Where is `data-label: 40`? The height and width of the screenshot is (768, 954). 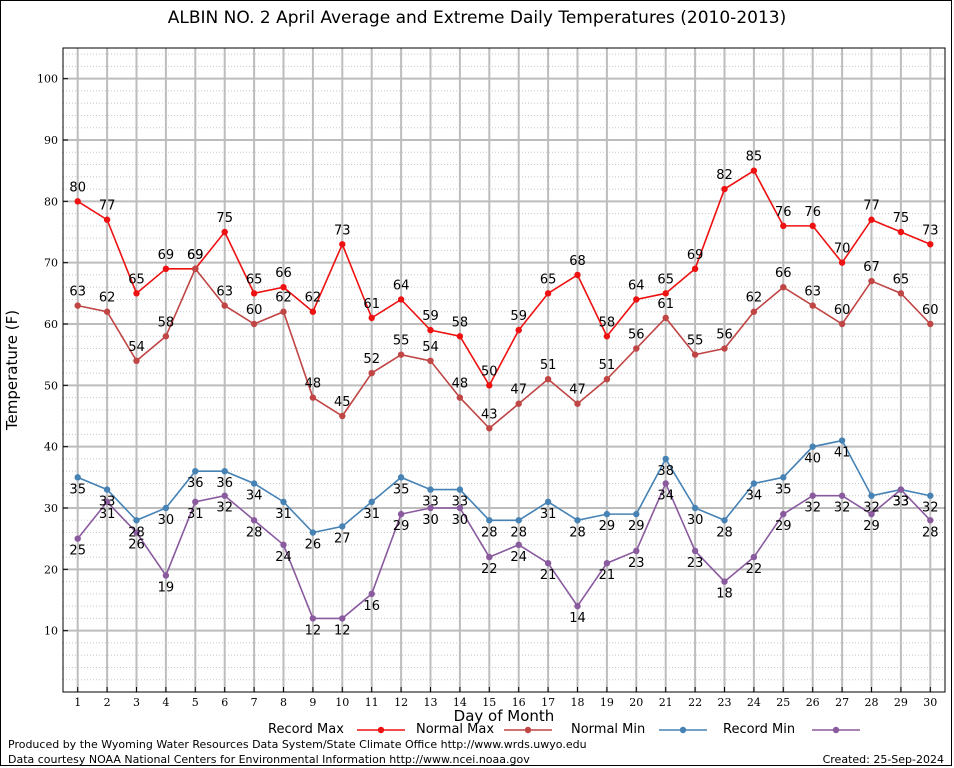
data-label: 40 is located at coordinates (812, 459).